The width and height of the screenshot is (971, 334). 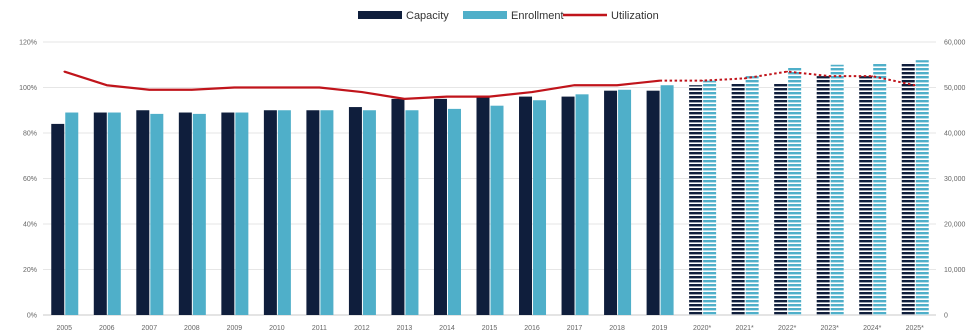 I want to click on x-axis-tick-label: 2013, so click(x=405, y=328).